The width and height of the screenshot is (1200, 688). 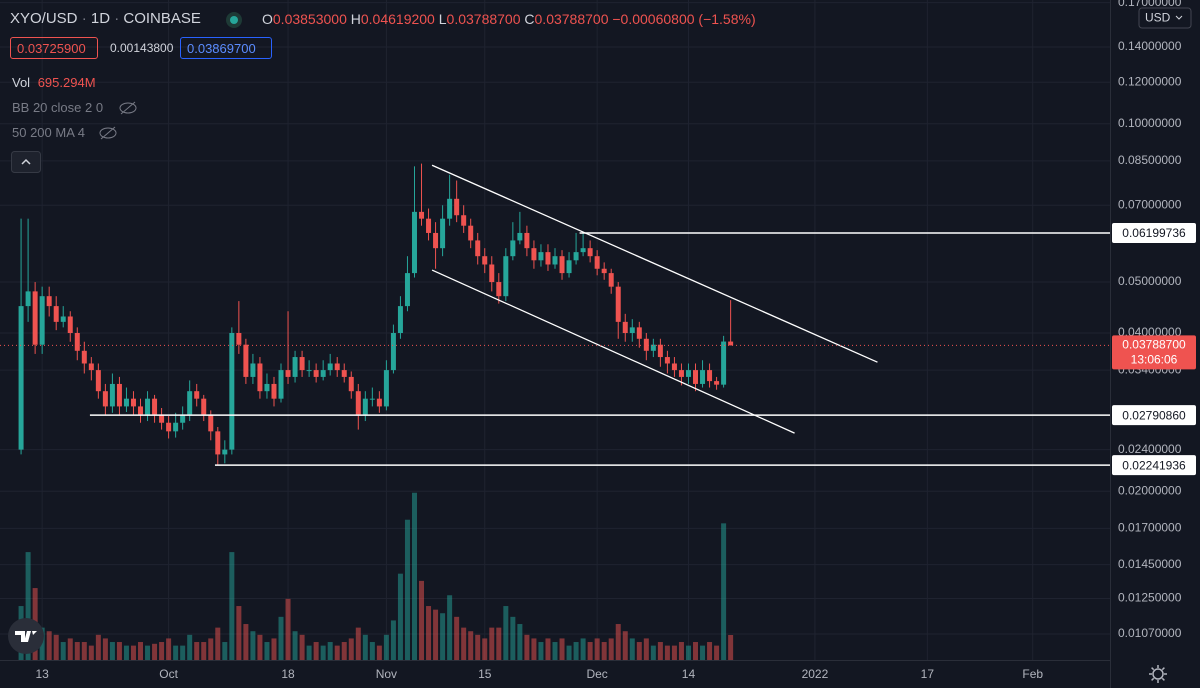 What do you see at coordinates (386, 674) in the screenshot?
I see `x-tick-label: Nov` at bounding box center [386, 674].